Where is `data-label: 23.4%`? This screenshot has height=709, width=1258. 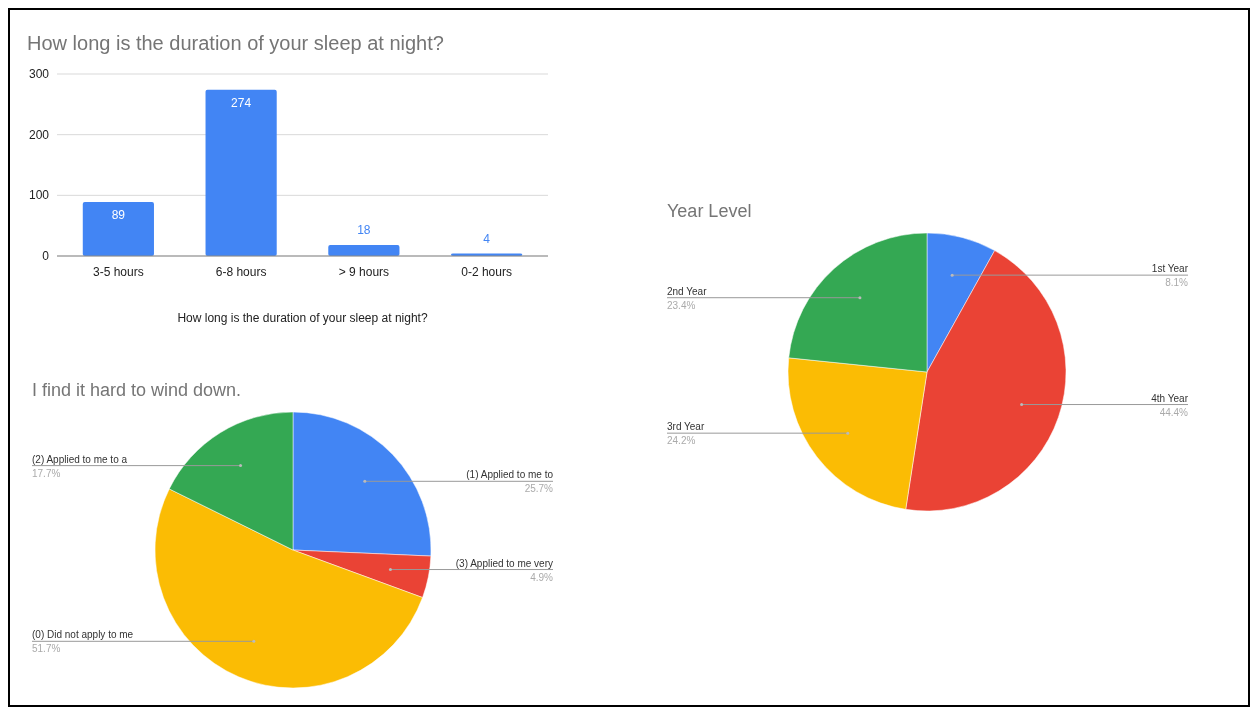 data-label: 23.4% is located at coordinates (681, 305).